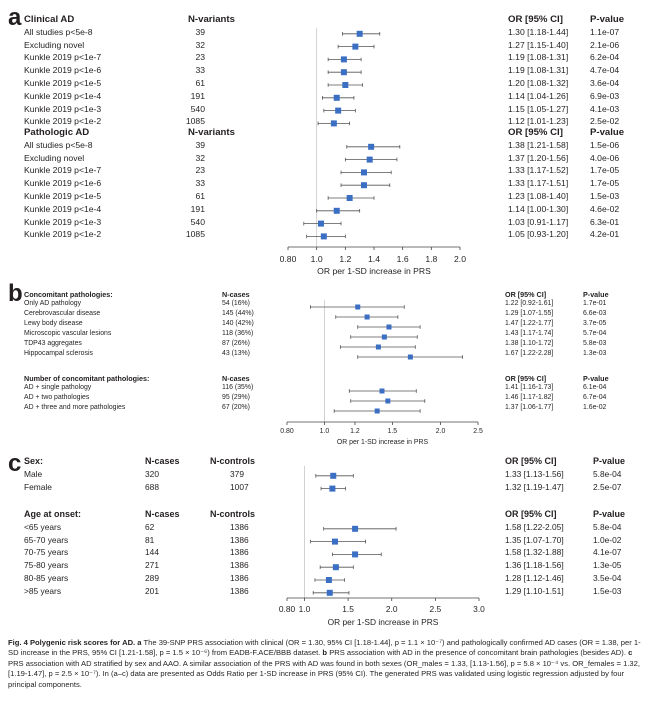  I want to click on row-or-ci: 1.32 [1.19-1.47], so click(534, 486).